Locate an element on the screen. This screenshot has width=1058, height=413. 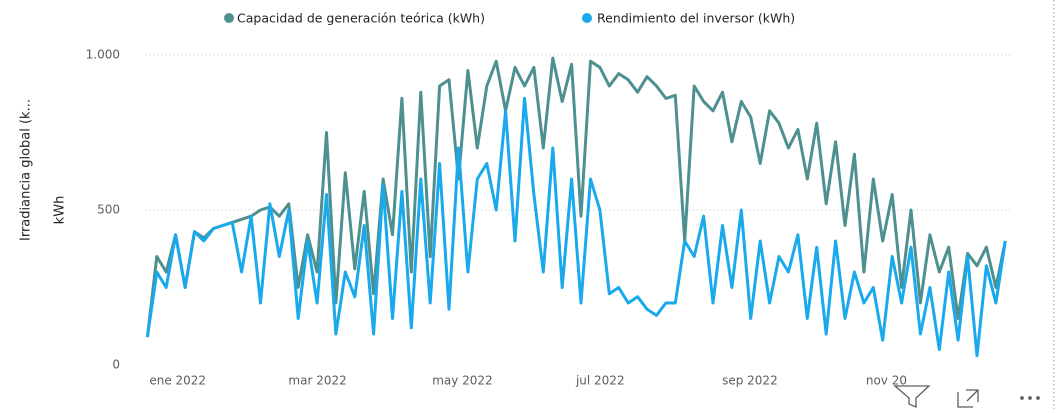
x-tick-label: sep 2022 is located at coordinates (750, 381).